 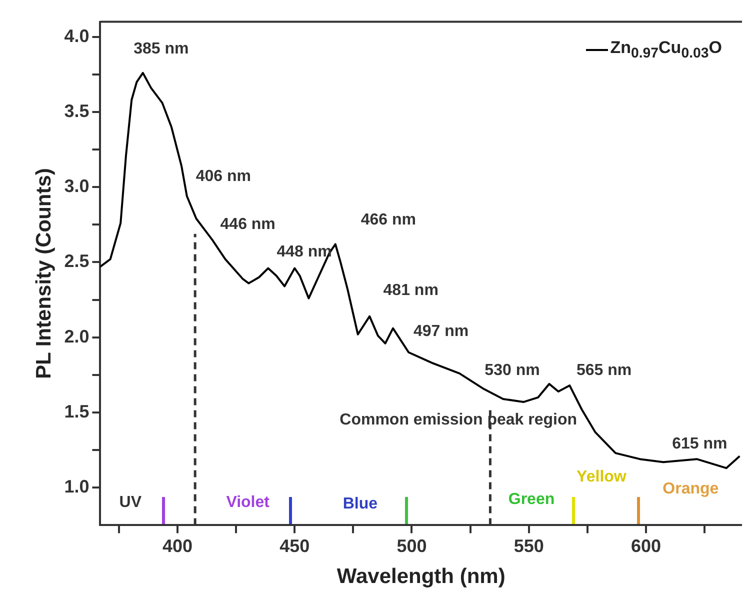 What do you see at coordinates (77, 36) in the screenshot?
I see `y-tick-label: 4.0` at bounding box center [77, 36].